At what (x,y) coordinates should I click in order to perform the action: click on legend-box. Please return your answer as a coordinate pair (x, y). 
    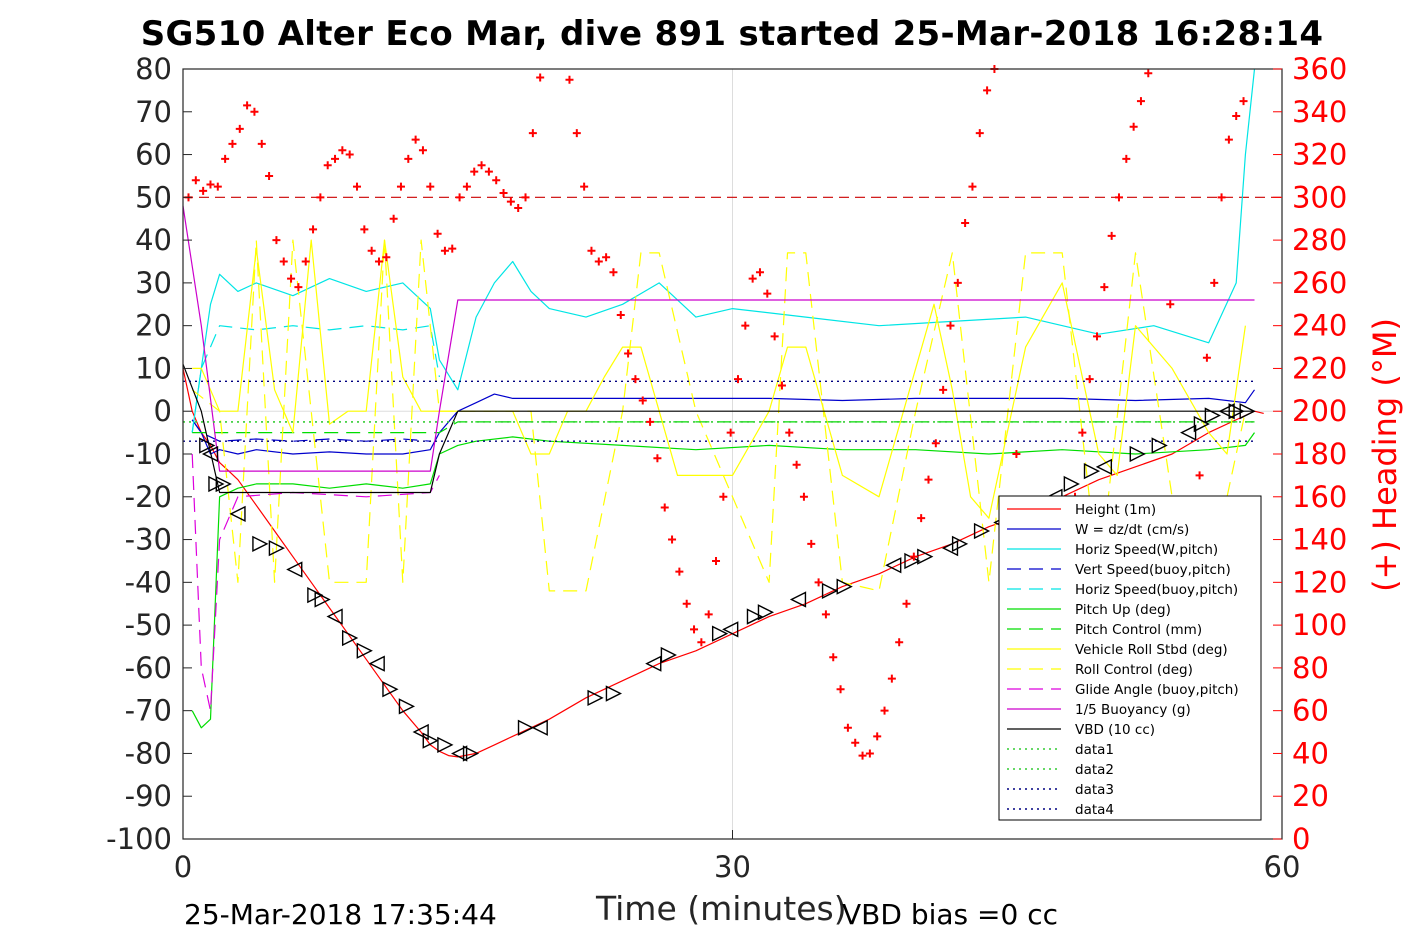
    Looking at the image, I should click on (1130, 658).